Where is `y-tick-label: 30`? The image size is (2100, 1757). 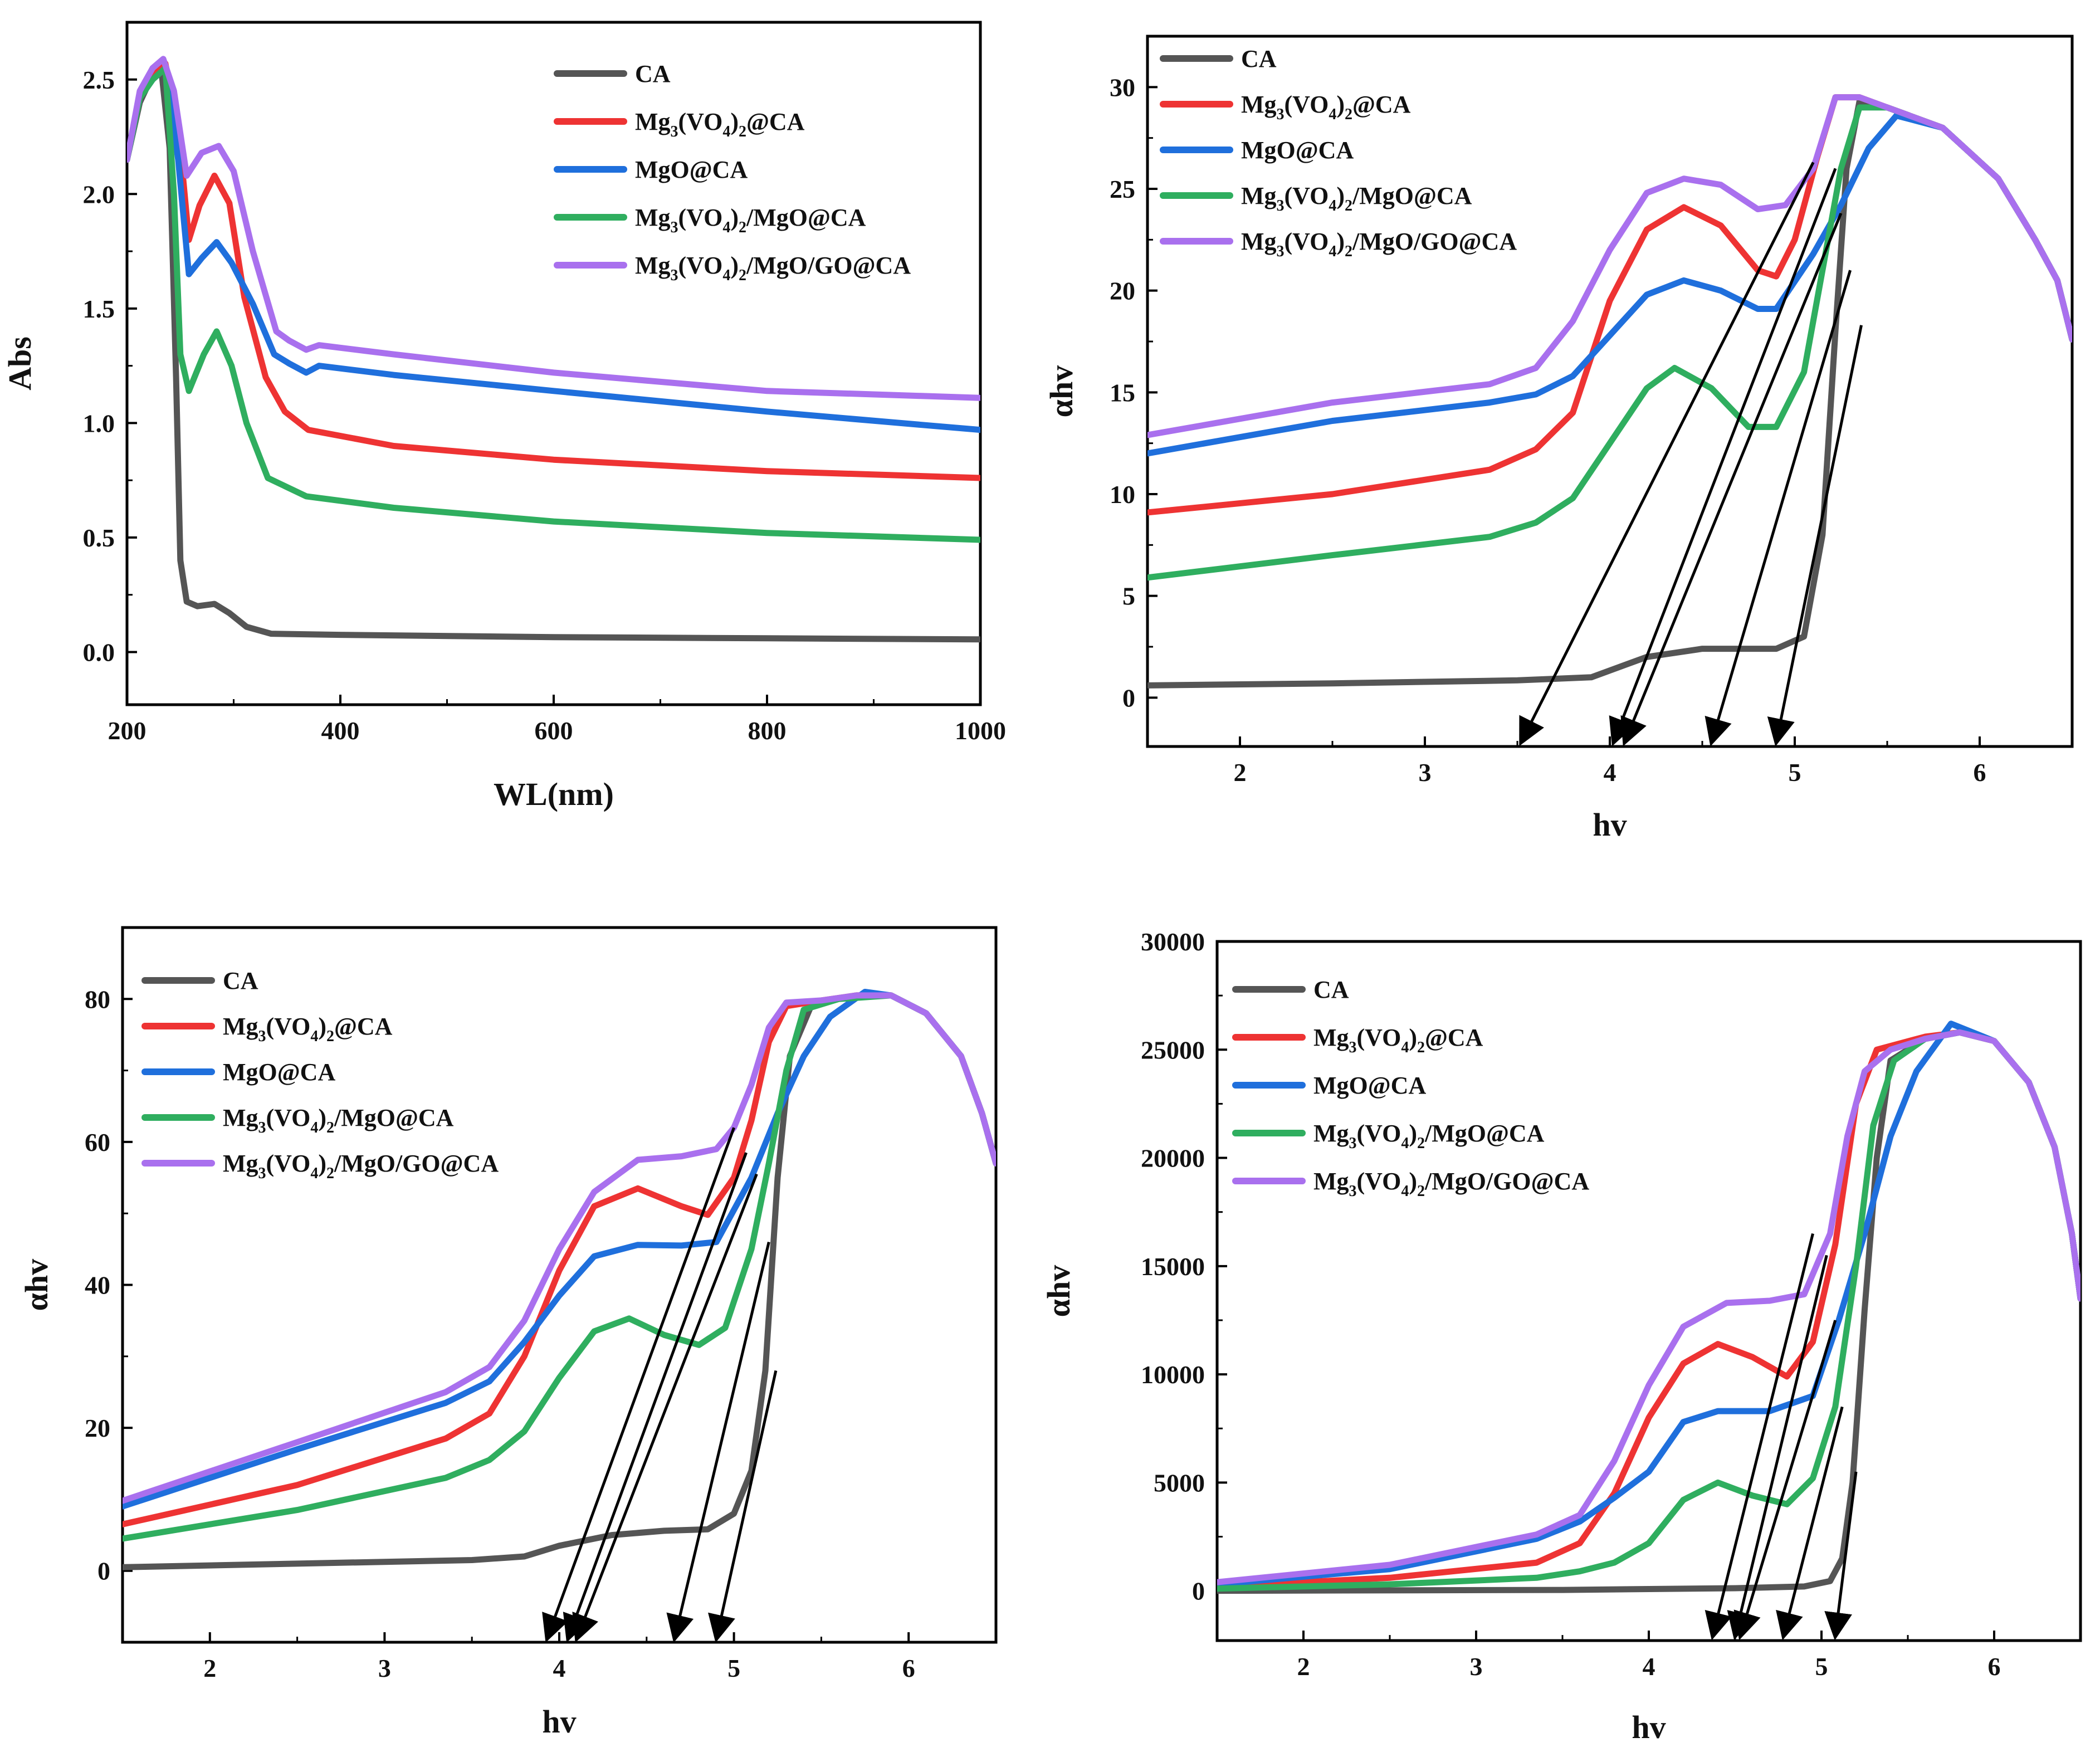
y-tick-label: 30 is located at coordinates (1122, 87).